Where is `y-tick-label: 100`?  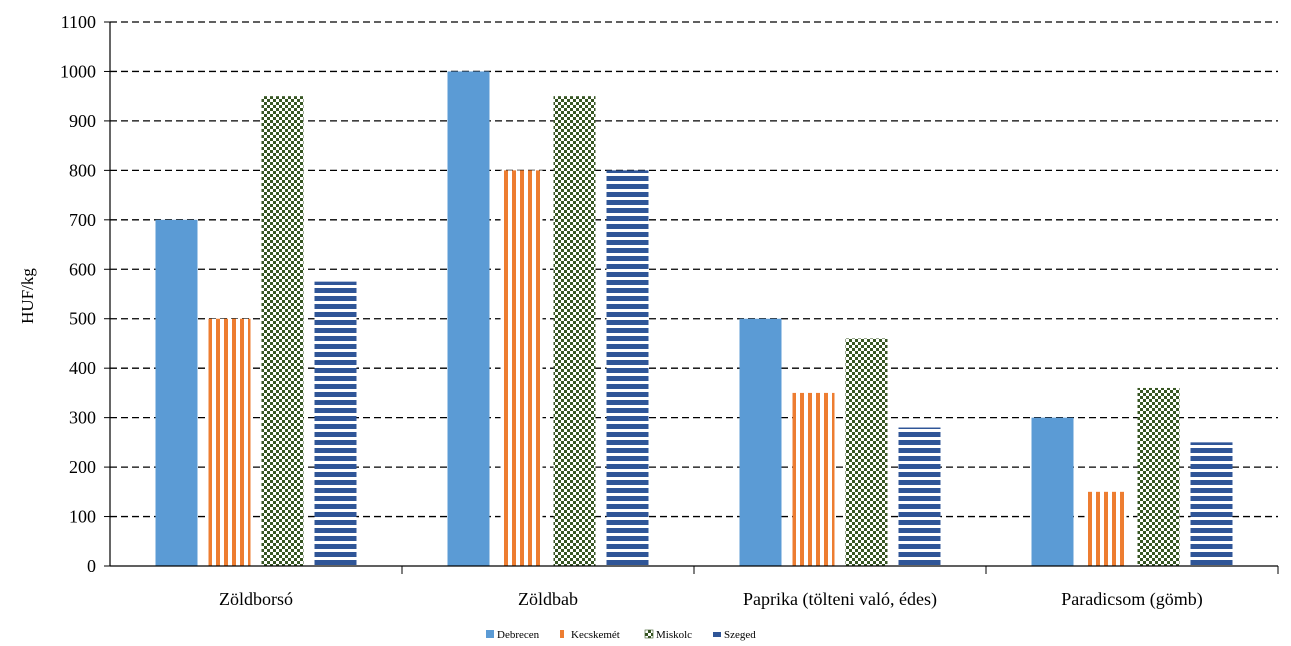 y-tick-label: 100 is located at coordinates (82, 517).